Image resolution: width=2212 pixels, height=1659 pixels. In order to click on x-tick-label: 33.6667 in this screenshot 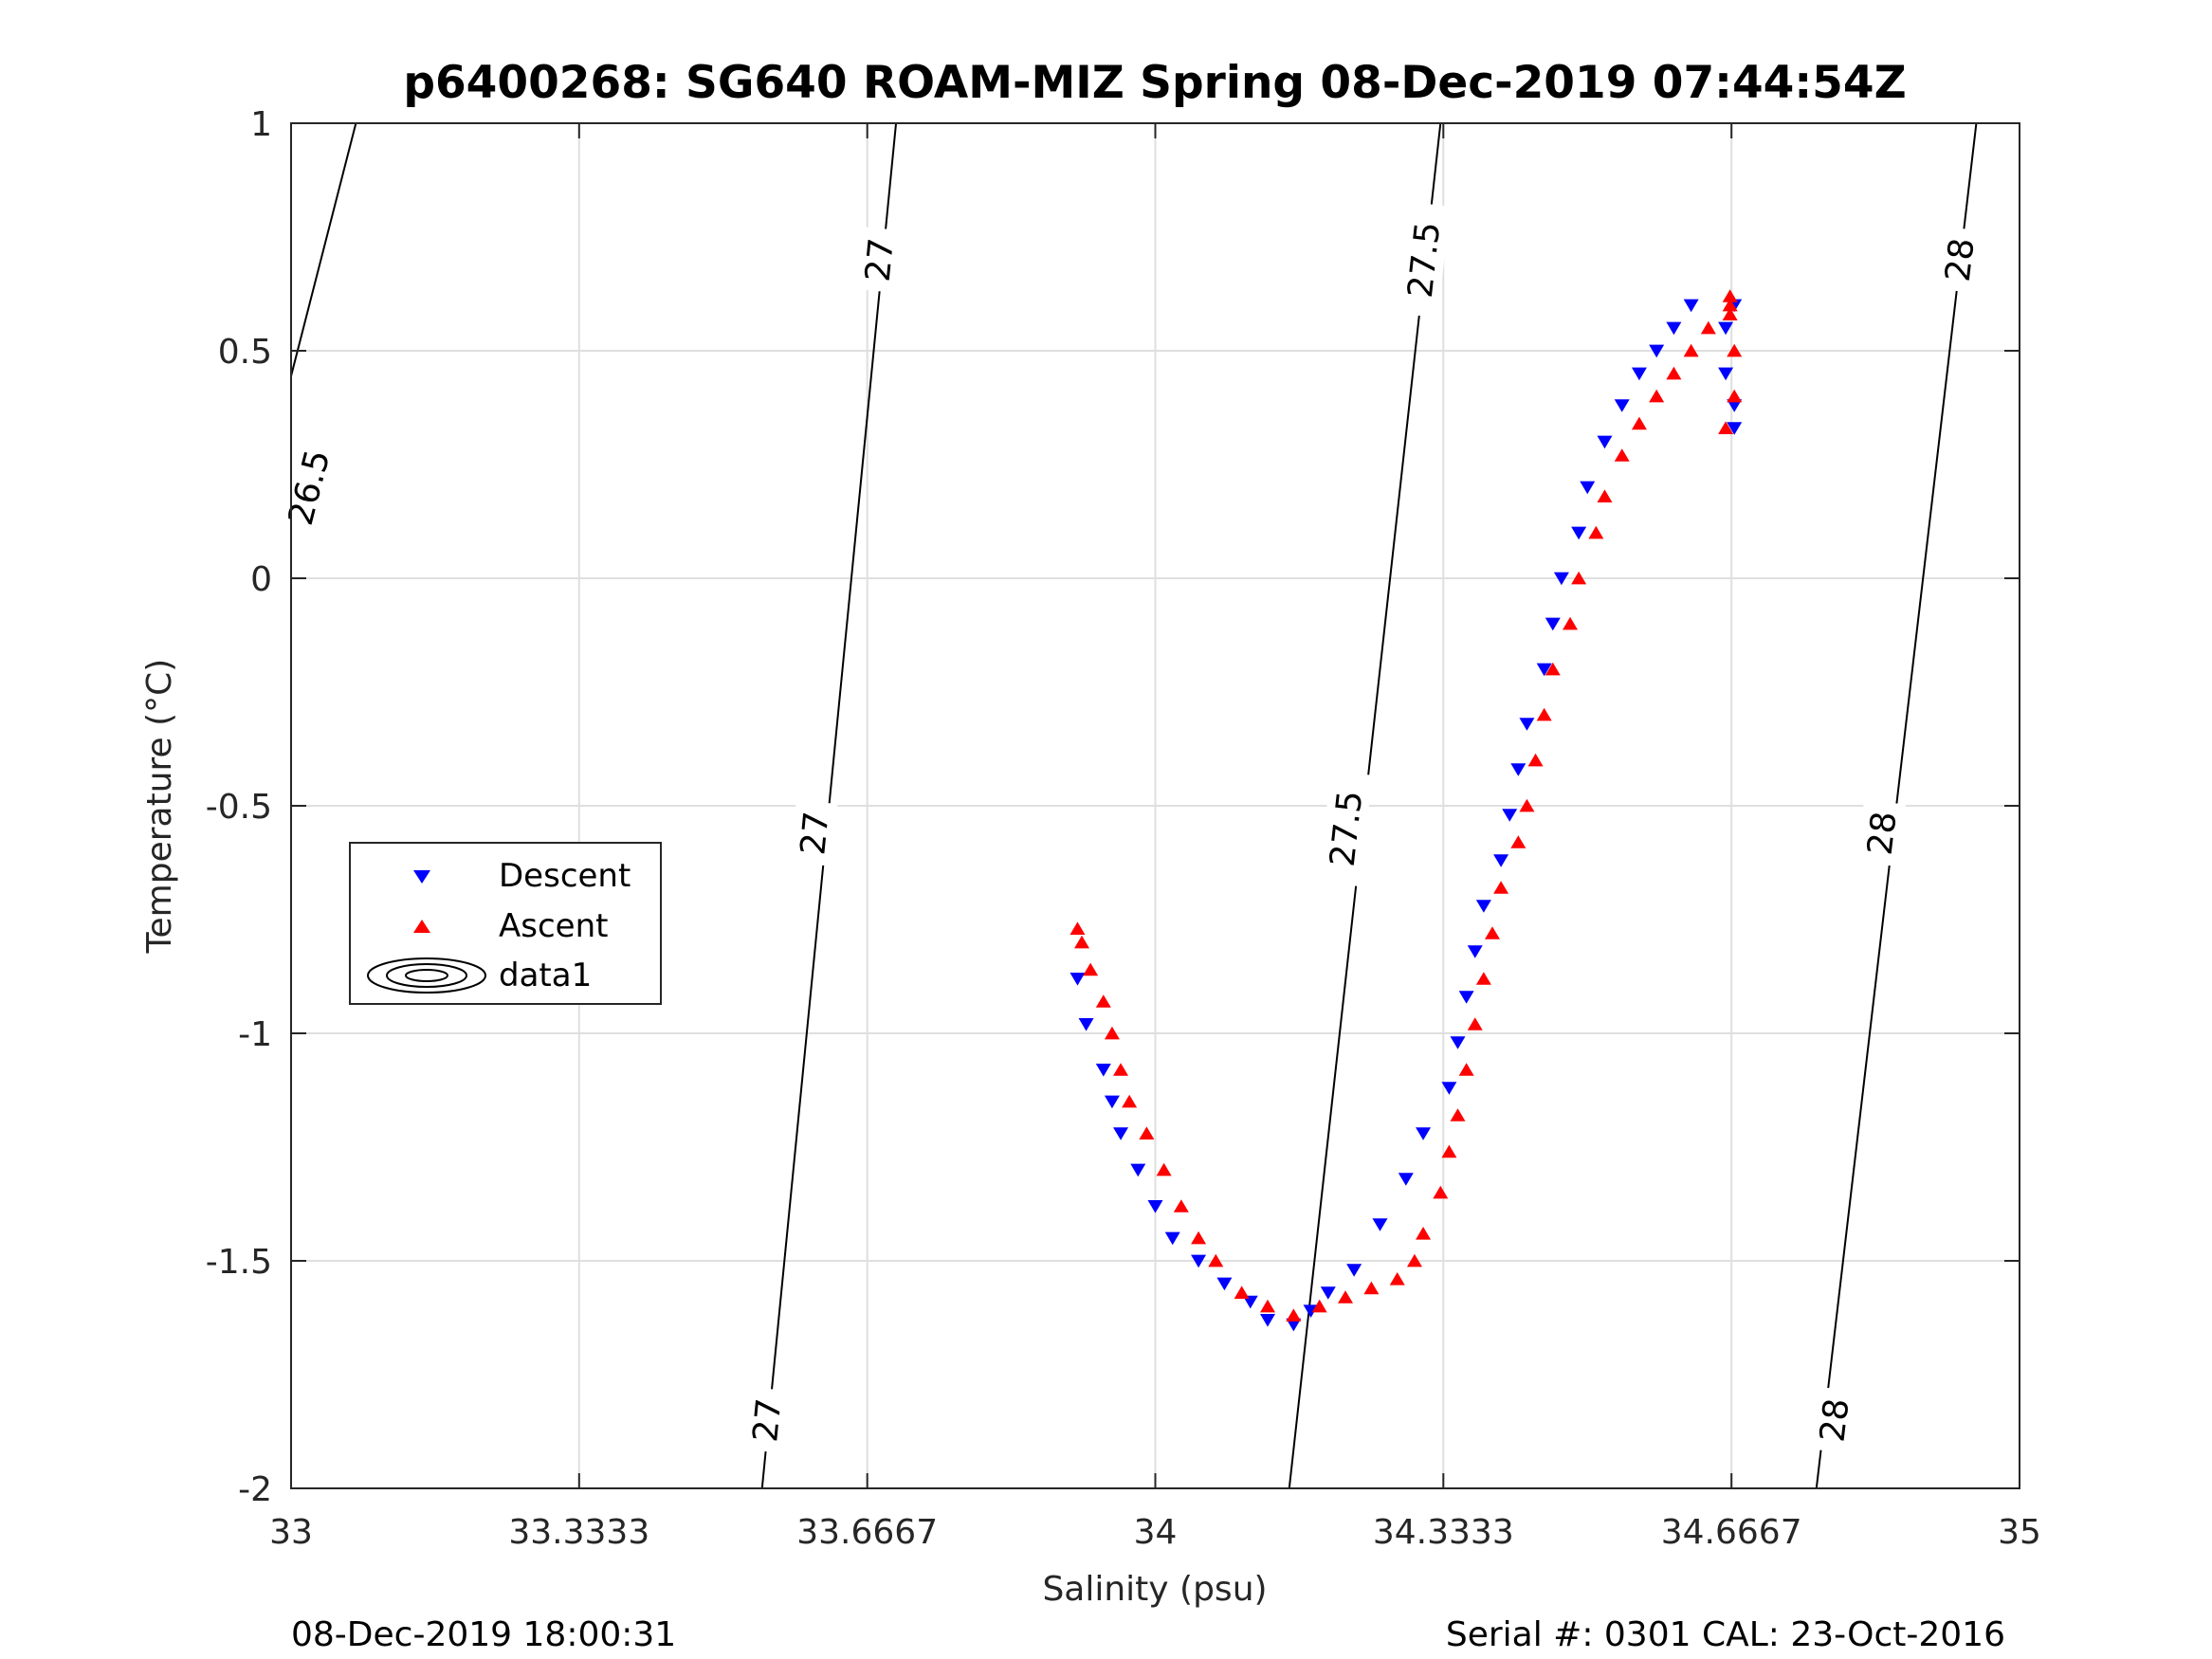, I will do `click(867, 1532)`.